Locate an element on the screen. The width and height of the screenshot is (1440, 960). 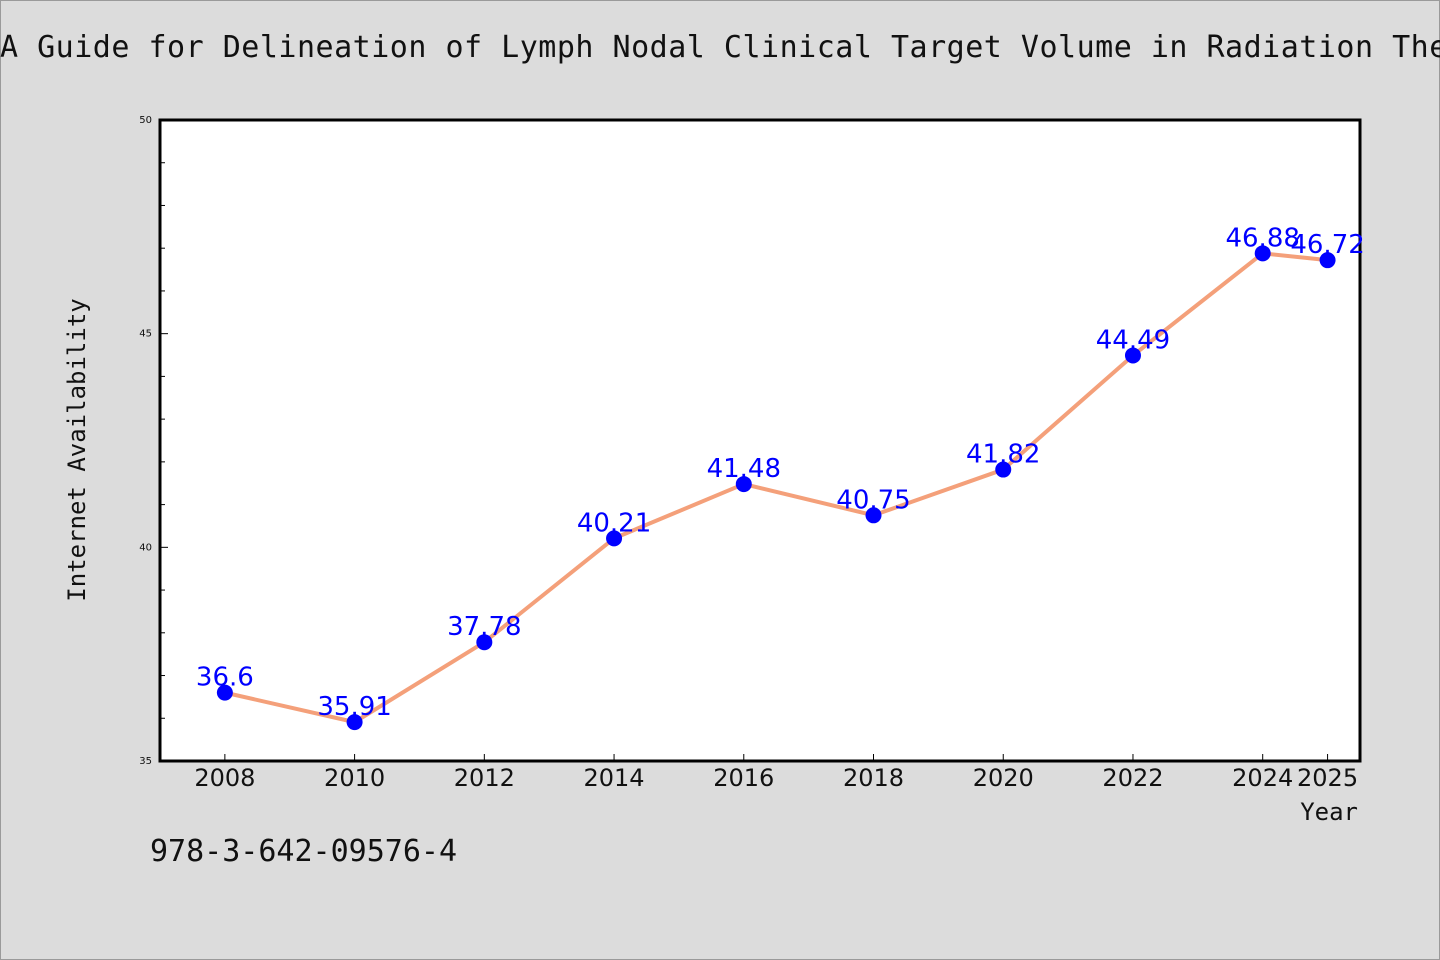
data-label: 41.82 is located at coordinates (1003, 455).